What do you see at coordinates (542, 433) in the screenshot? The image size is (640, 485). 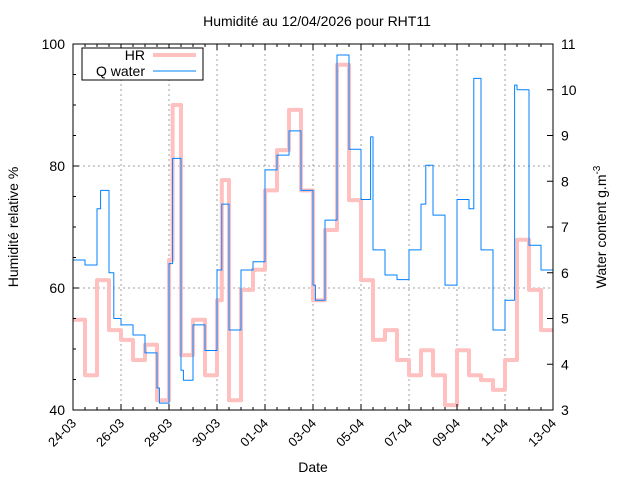 I see `x-tick-label: 13-04` at bounding box center [542, 433].